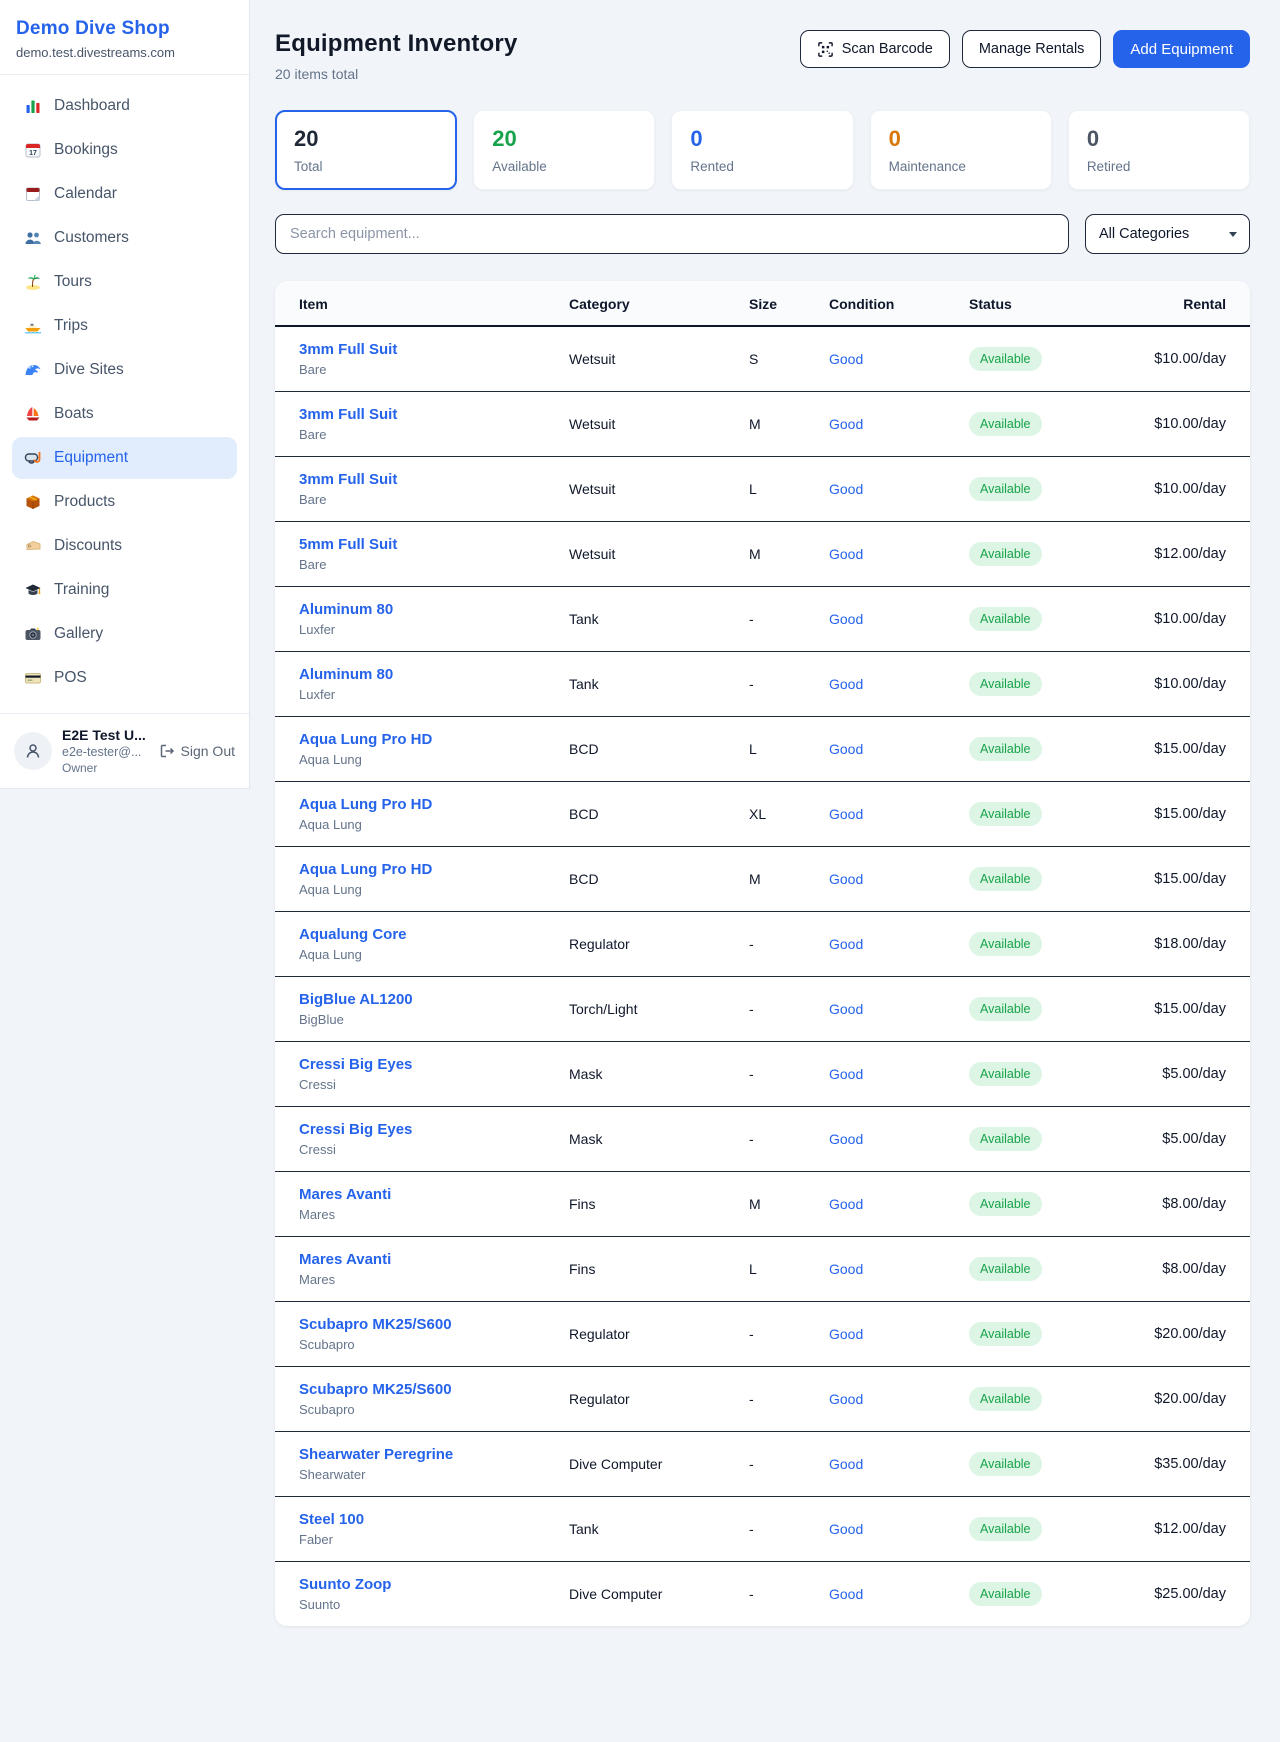 This screenshot has width=1280, height=1742. Describe the element at coordinates (105, 751) in the screenshot. I see `user-meta: E2E Test U... e2e-tester@... Owner` at that location.